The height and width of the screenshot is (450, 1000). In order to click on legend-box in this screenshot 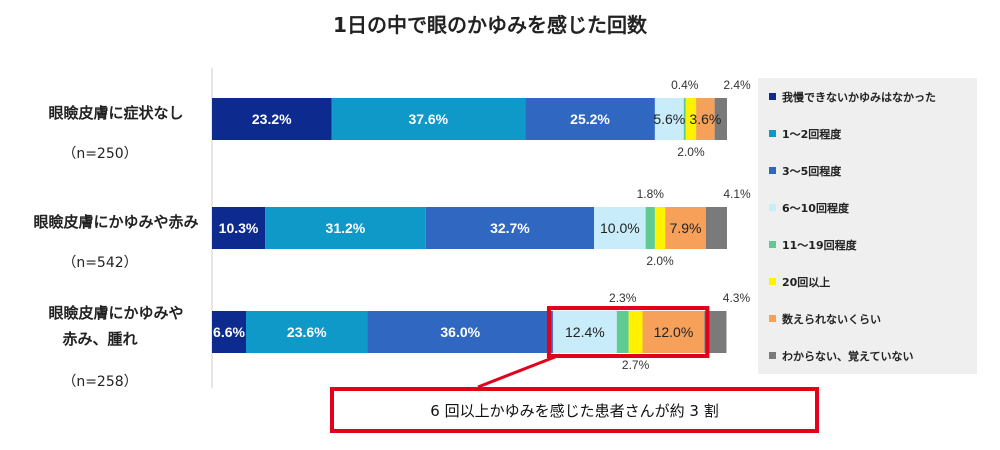, I will do `click(867, 226)`.